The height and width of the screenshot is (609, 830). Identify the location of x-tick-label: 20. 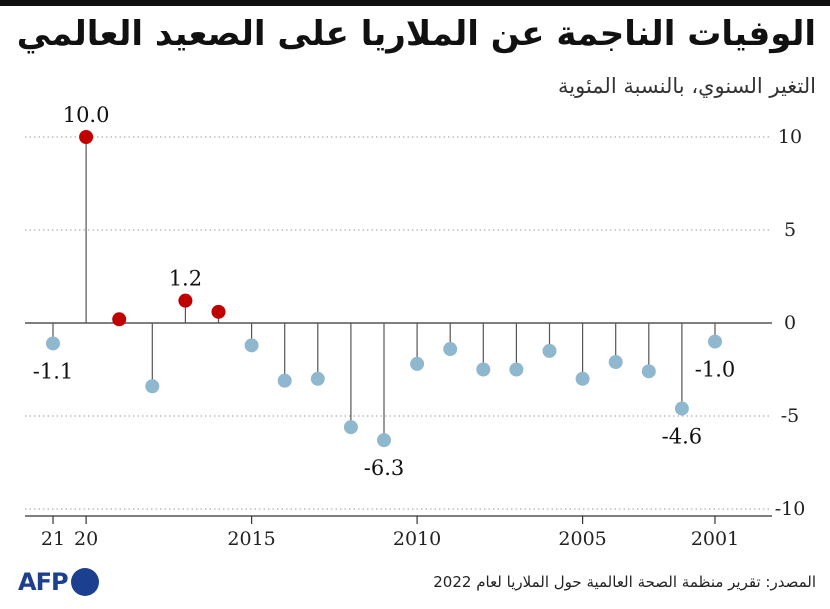
(86, 539).